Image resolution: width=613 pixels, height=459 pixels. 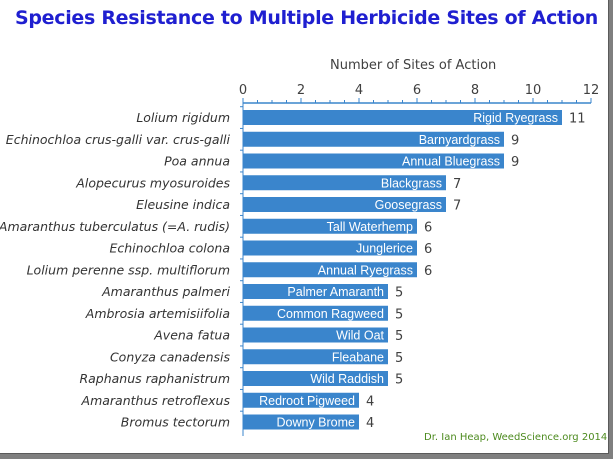 What do you see at coordinates (358, 357) in the screenshot?
I see `bar-common-name: Fleabane` at bounding box center [358, 357].